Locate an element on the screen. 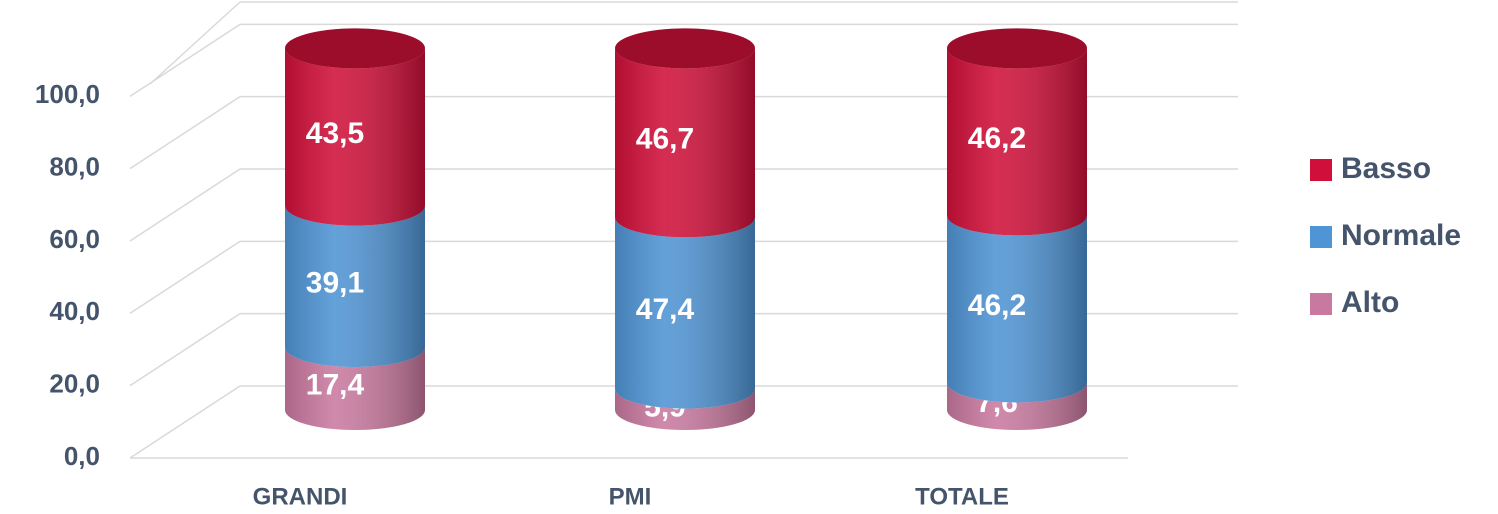 This screenshot has width=1498, height=514. value-label: 43,5 is located at coordinates (335, 133).